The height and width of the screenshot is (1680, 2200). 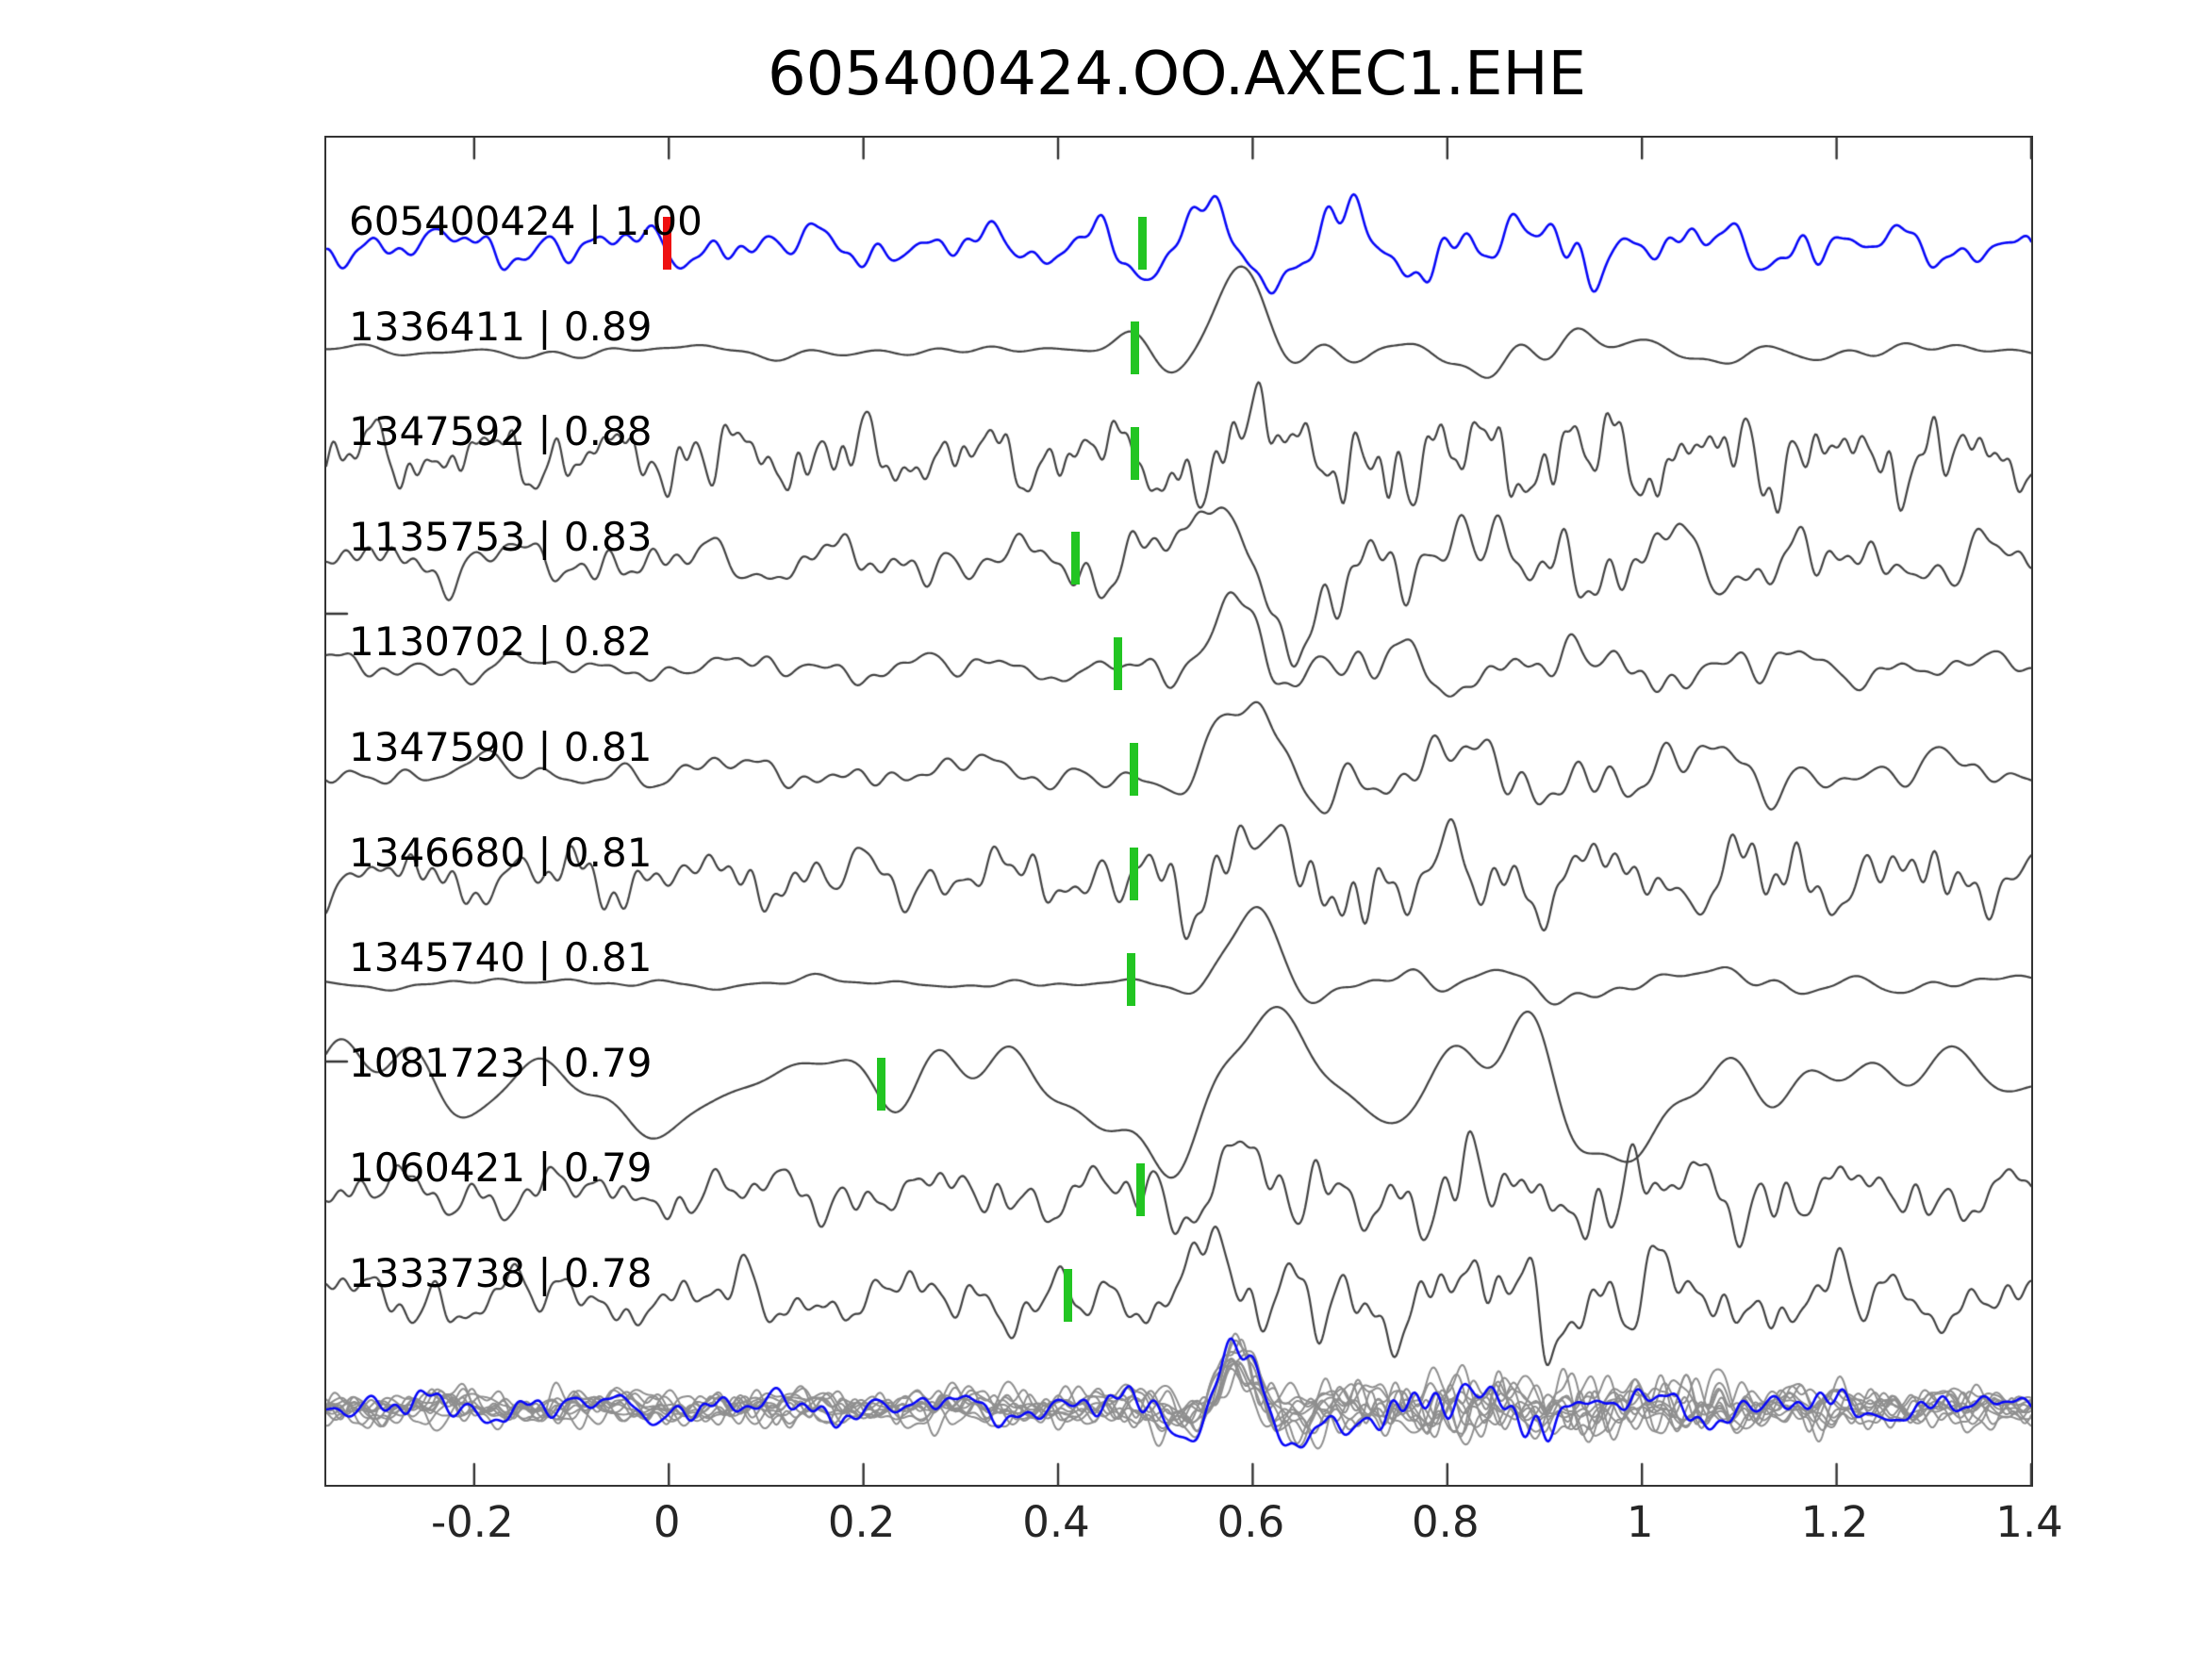 I want to click on trace-label: 1130702 | 0.82, so click(x=501, y=642).